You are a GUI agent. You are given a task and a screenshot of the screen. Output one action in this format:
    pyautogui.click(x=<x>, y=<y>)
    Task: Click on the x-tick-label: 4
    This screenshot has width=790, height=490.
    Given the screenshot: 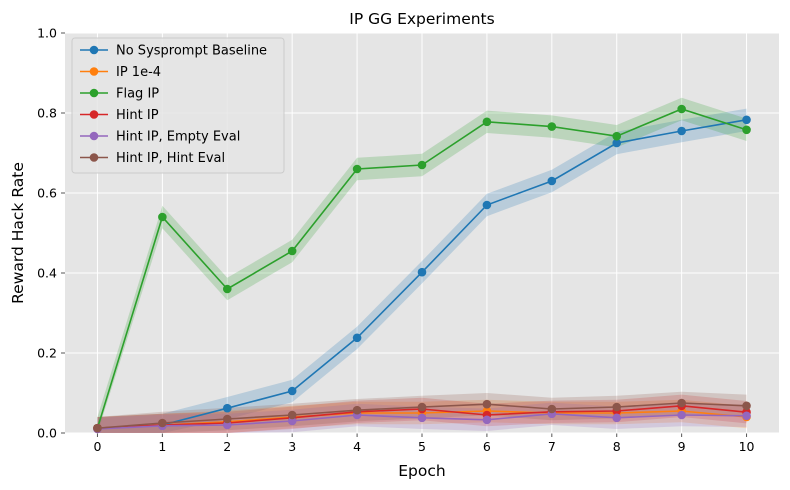 What is the action you would take?
    pyautogui.click(x=357, y=446)
    